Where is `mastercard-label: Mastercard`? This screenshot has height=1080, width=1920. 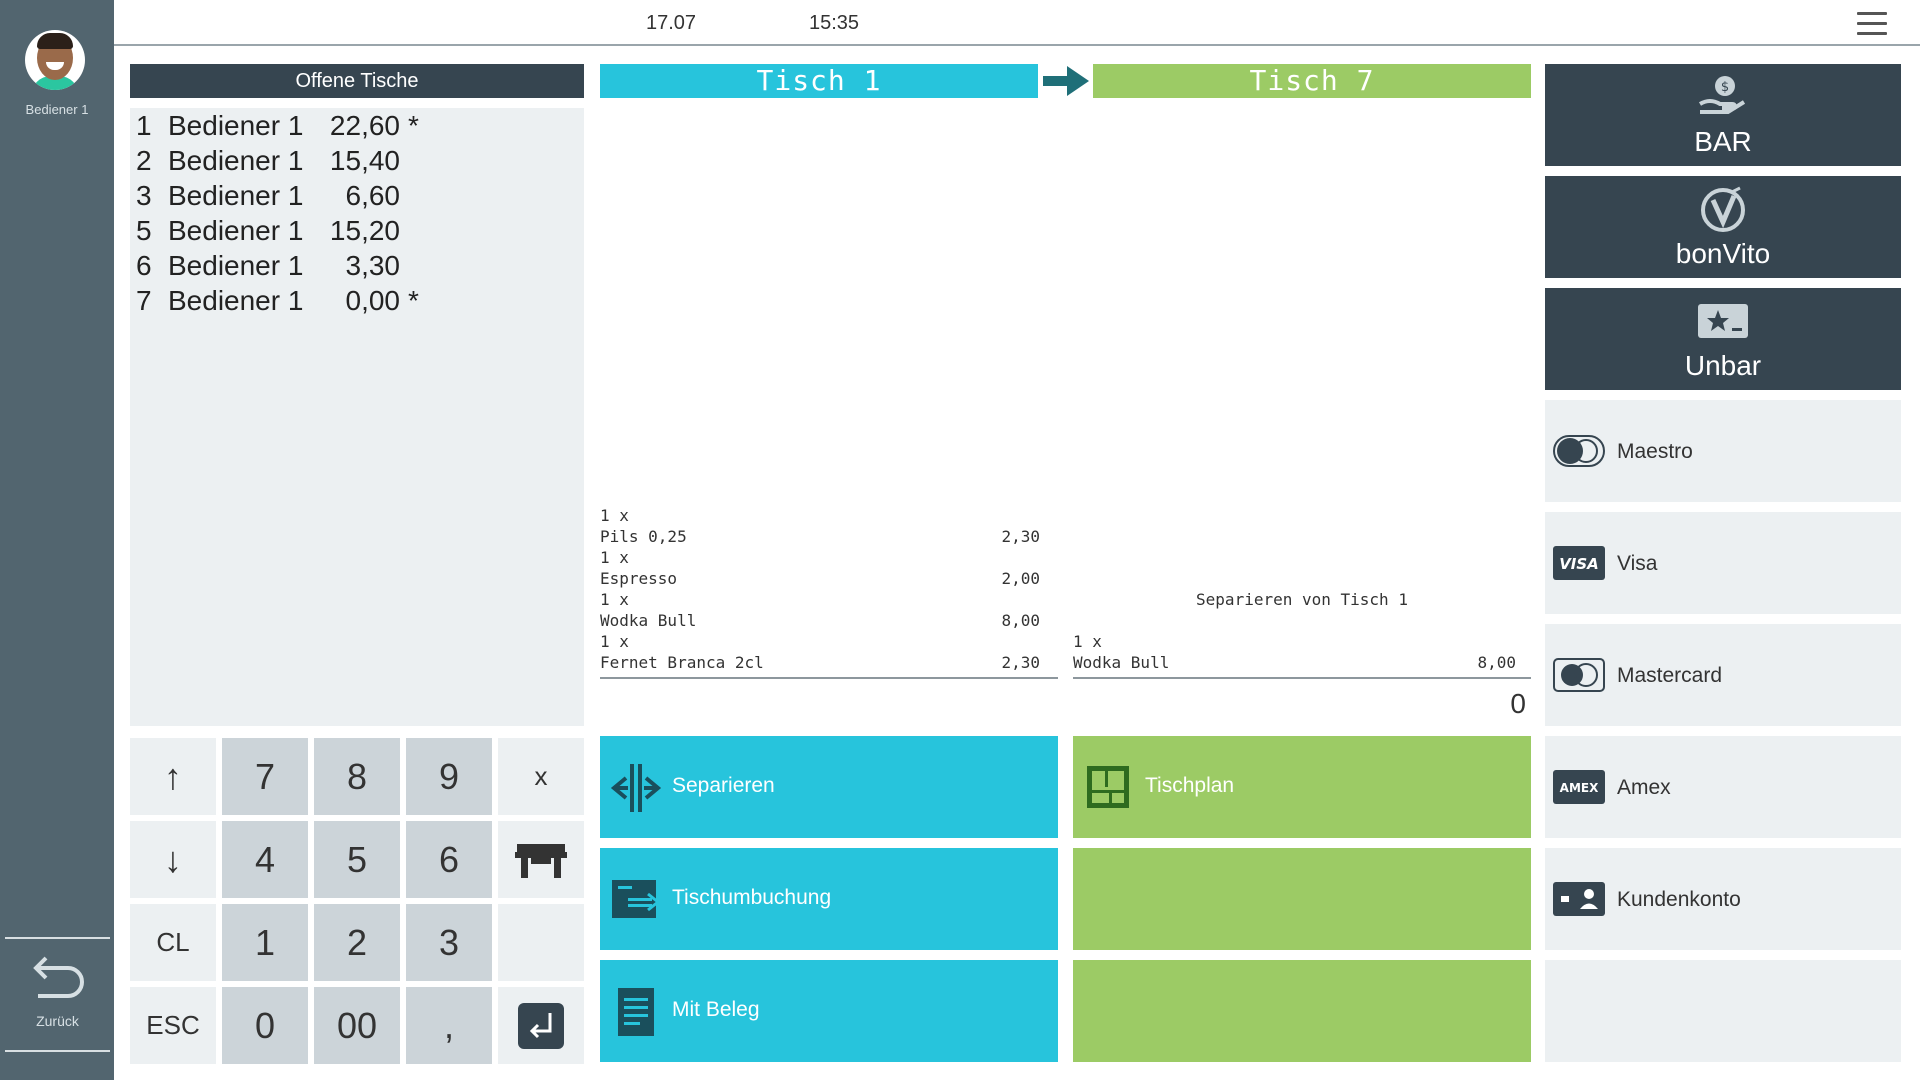
mastercard-label: Mastercard is located at coordinates (1670, 675).